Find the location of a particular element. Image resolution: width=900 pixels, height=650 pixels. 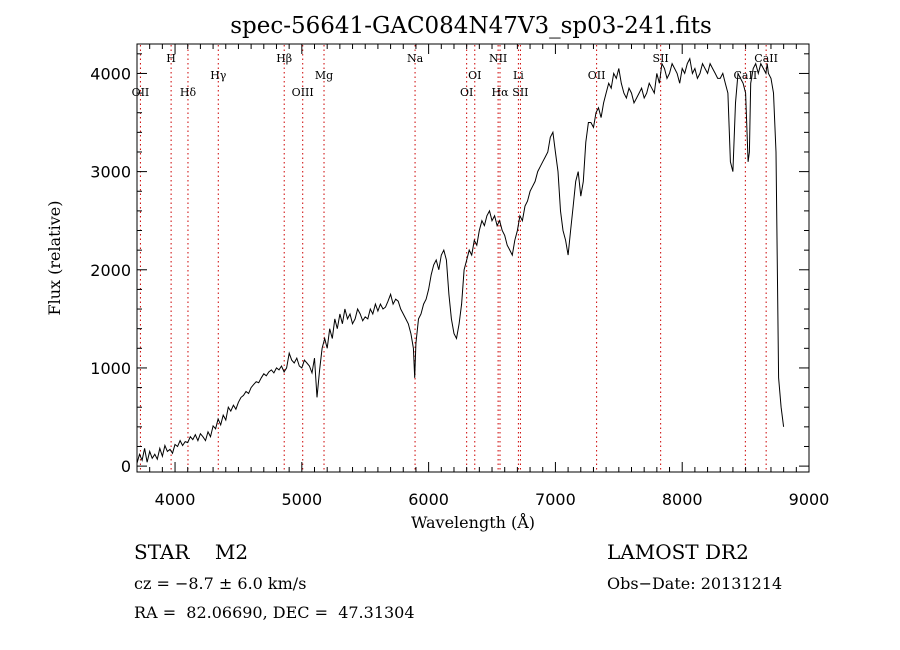

coordinates-info: RA = 82.06690, DEC = 47.31304 is located at coordinates (274, 612).